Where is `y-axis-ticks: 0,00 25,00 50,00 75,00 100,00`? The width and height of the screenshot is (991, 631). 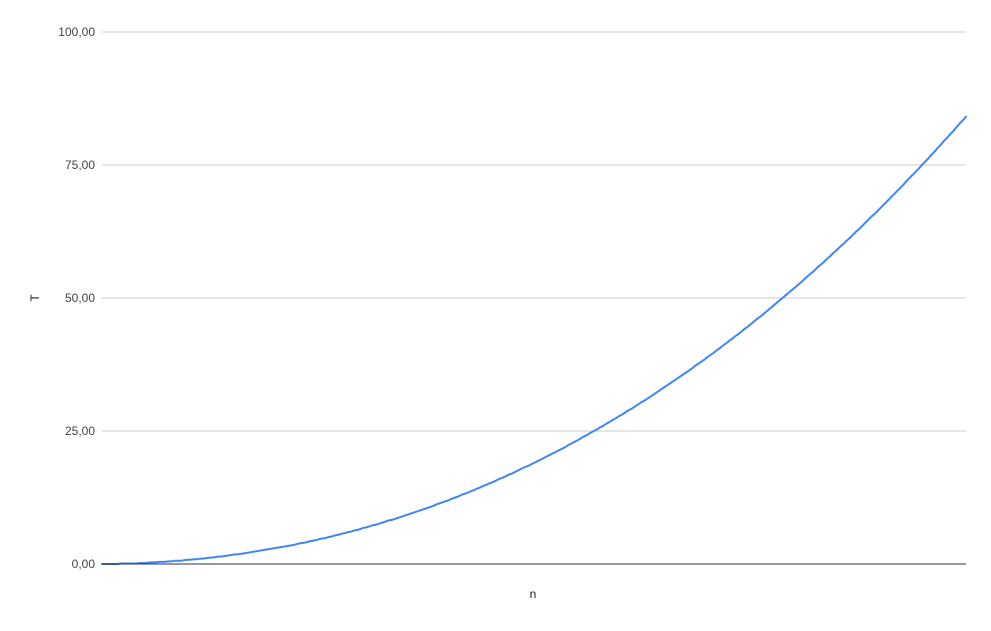
y-axis-ticks: 0,00 25,00 50,00 75,00 100,00 is located at coordinates (76, 298).